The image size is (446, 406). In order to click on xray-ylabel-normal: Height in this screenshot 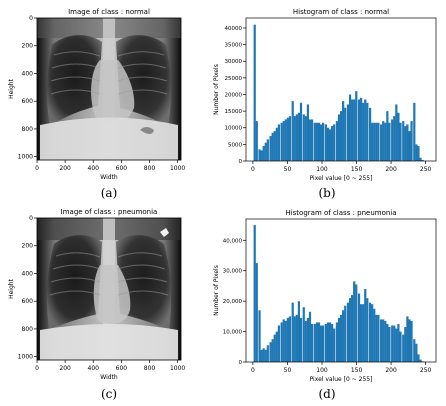, I will do `click(11, 88)`.